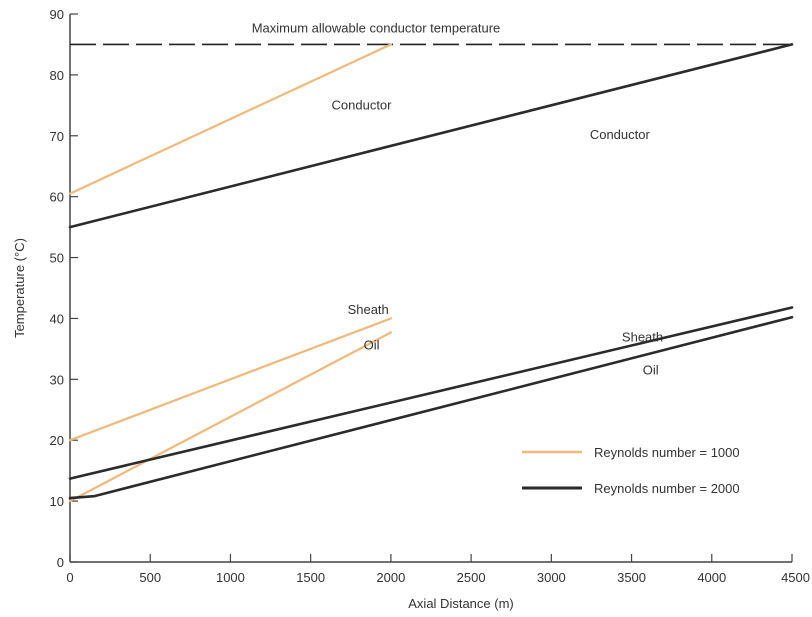 The image size is (812, 617). Describe the element at coordinates (57, 258) in the screenshot. I see `y-tick-label: 50` at that location.